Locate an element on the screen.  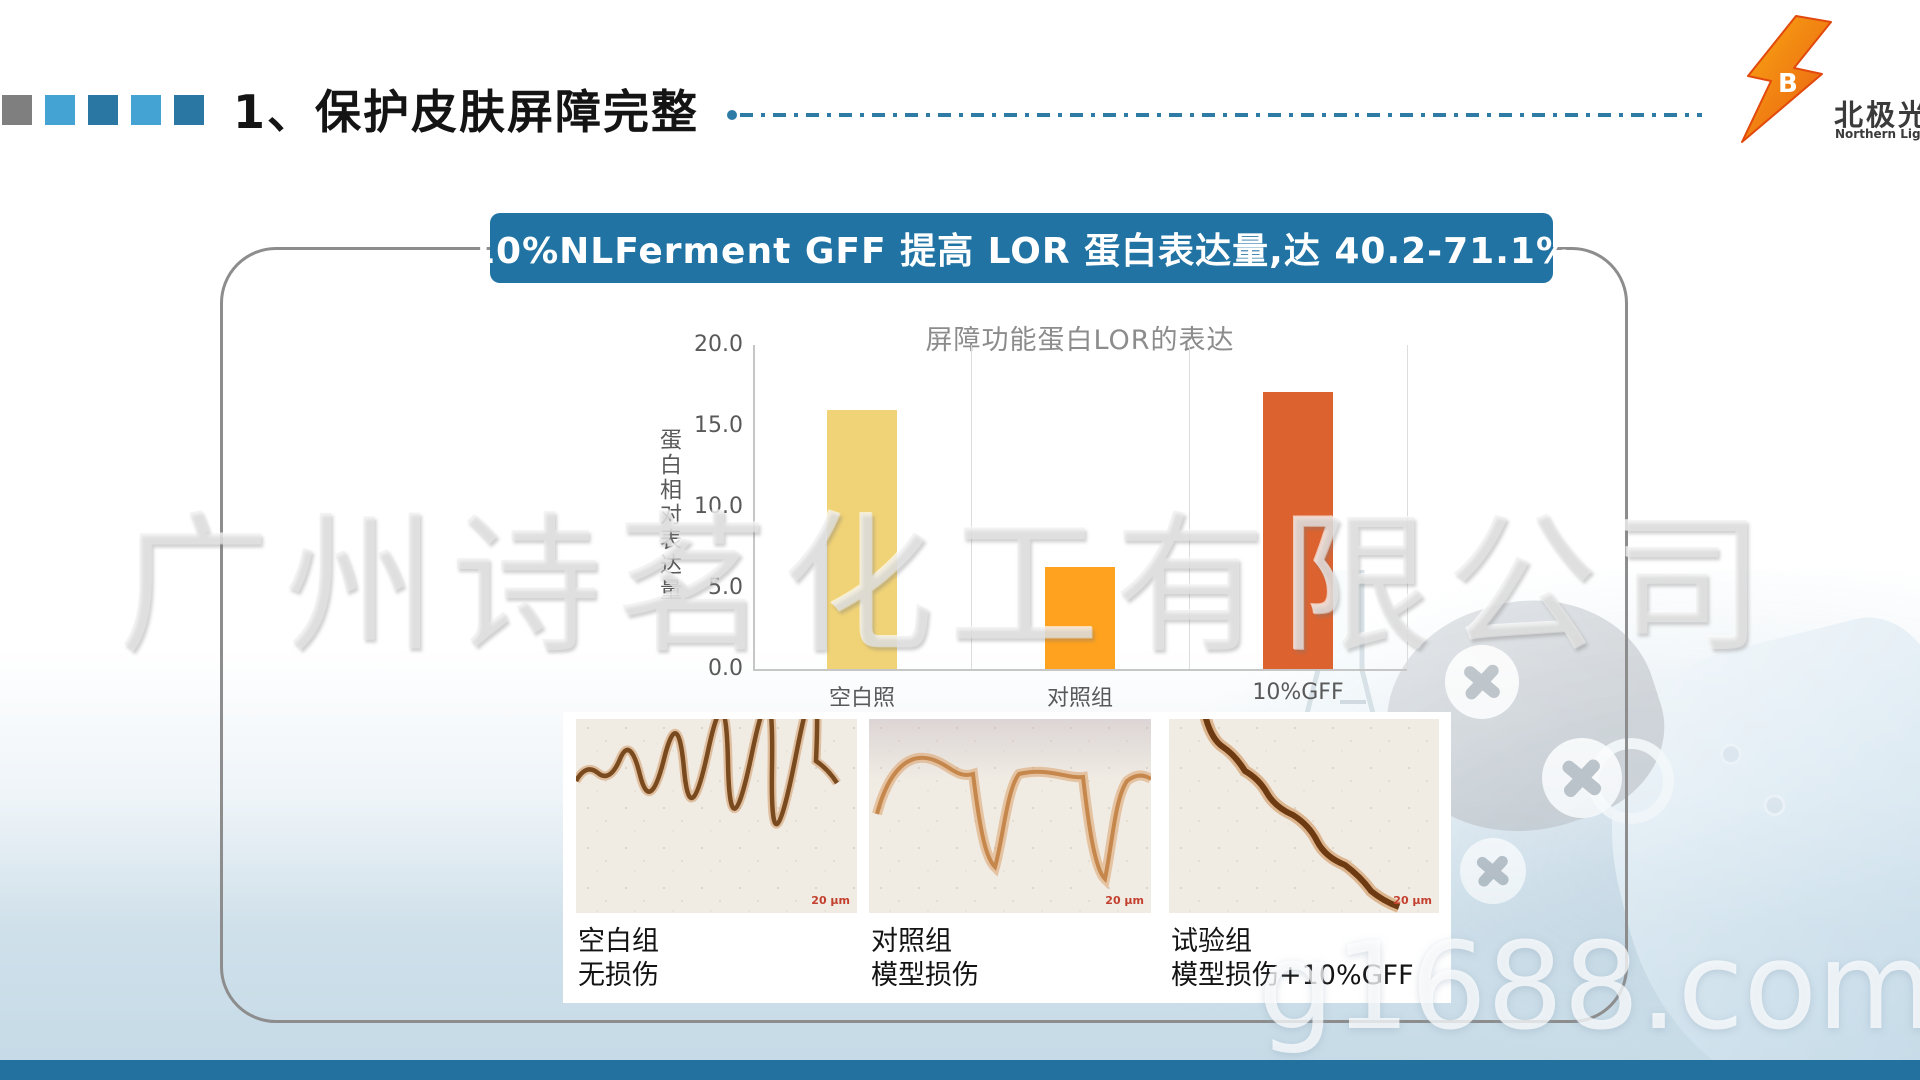
svg-text: B is located at coordinates (1788, 84).